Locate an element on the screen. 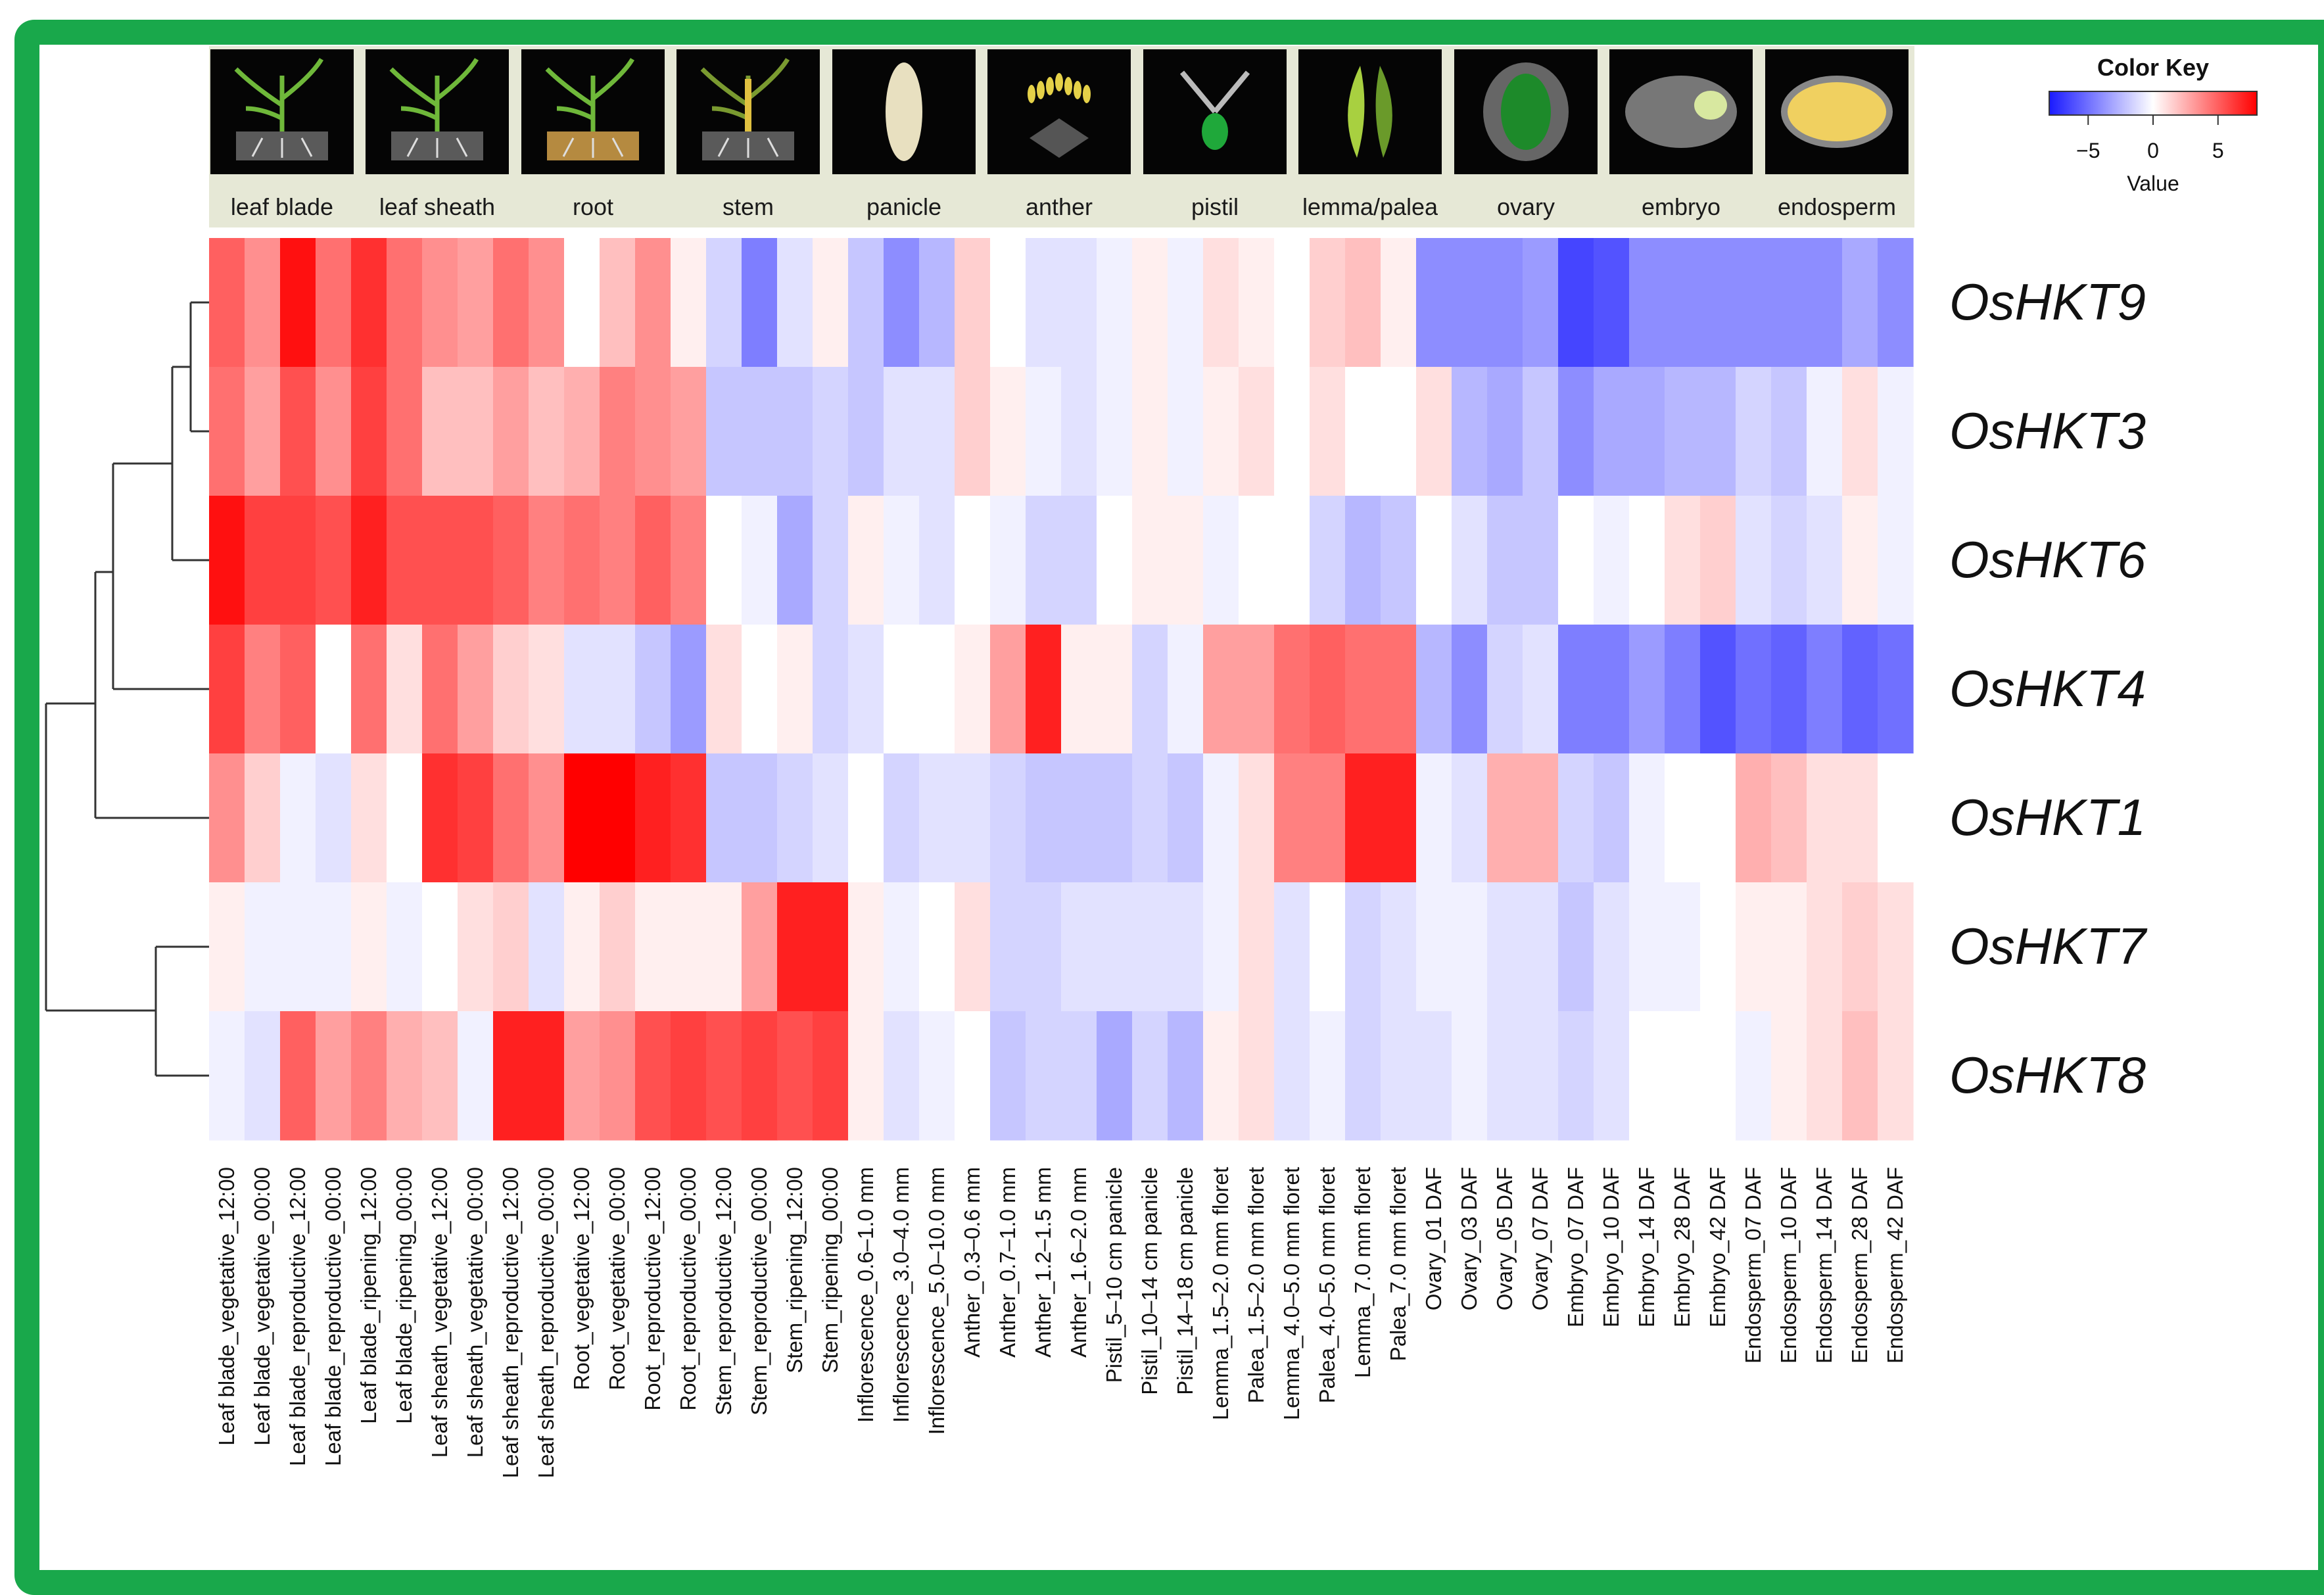 Image resolution: width=2324 pixels, height=1595 pixels. ovary-icon is located at coordinates (1526, 112).